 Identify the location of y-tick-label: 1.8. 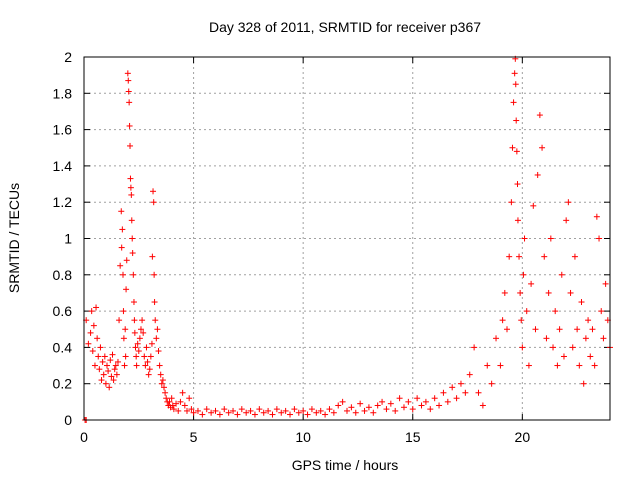
(63, 93).